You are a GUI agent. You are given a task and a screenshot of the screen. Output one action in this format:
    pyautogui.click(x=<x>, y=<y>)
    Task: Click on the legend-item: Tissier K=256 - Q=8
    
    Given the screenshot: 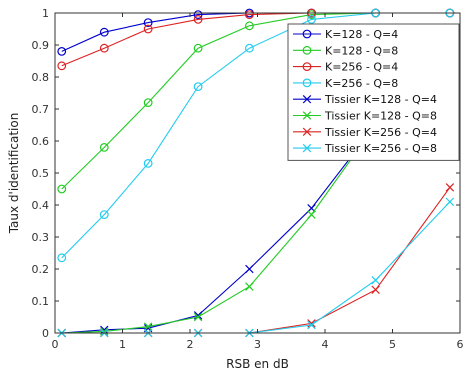 What is the action you would take?
    pyautogui.click(x=365, y=148)
    